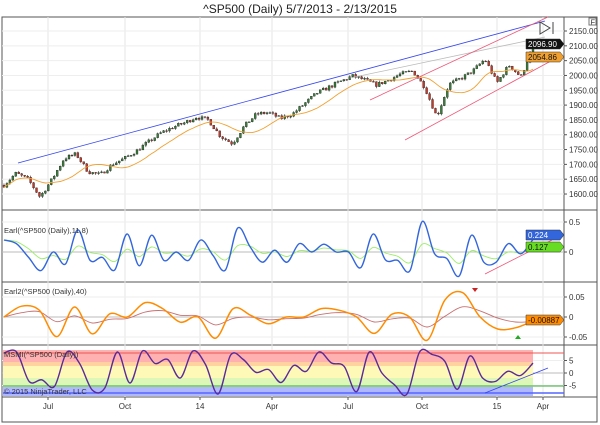  I want to click on last-price-label: 2096.90, so click(542, 44).